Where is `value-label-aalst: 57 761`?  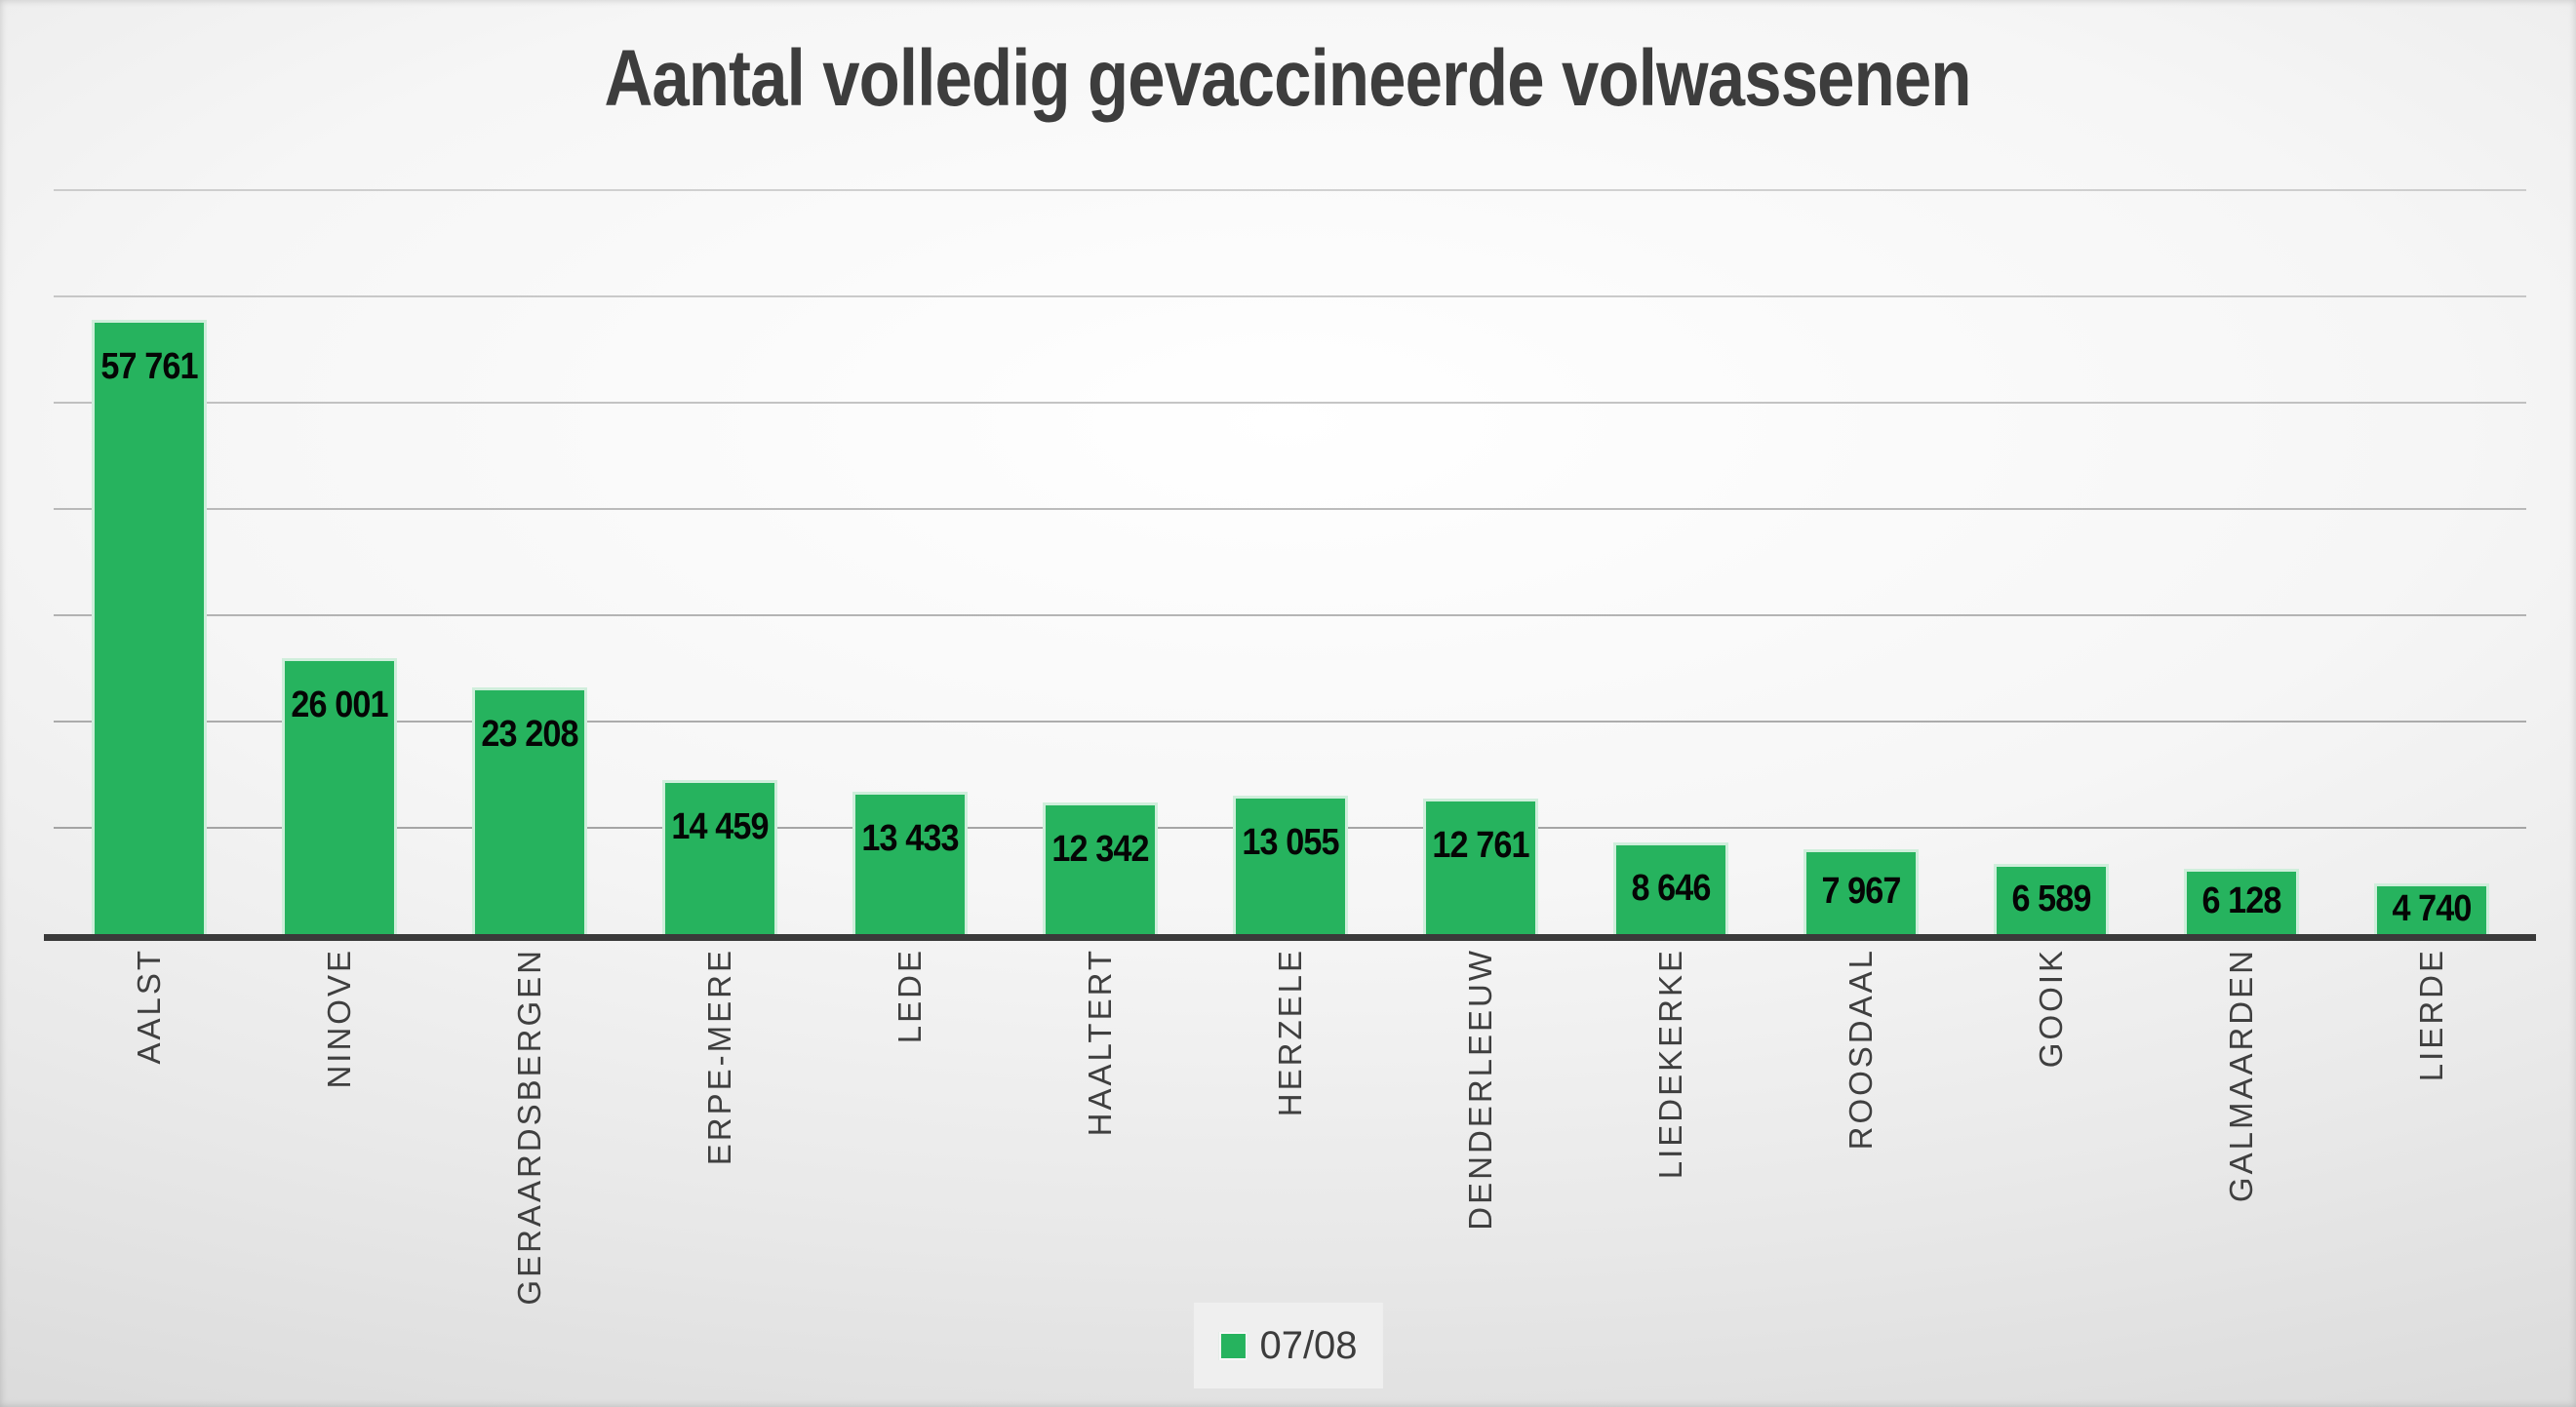 value-label-aalst: 57 761 is located at coordinates (148, 366).